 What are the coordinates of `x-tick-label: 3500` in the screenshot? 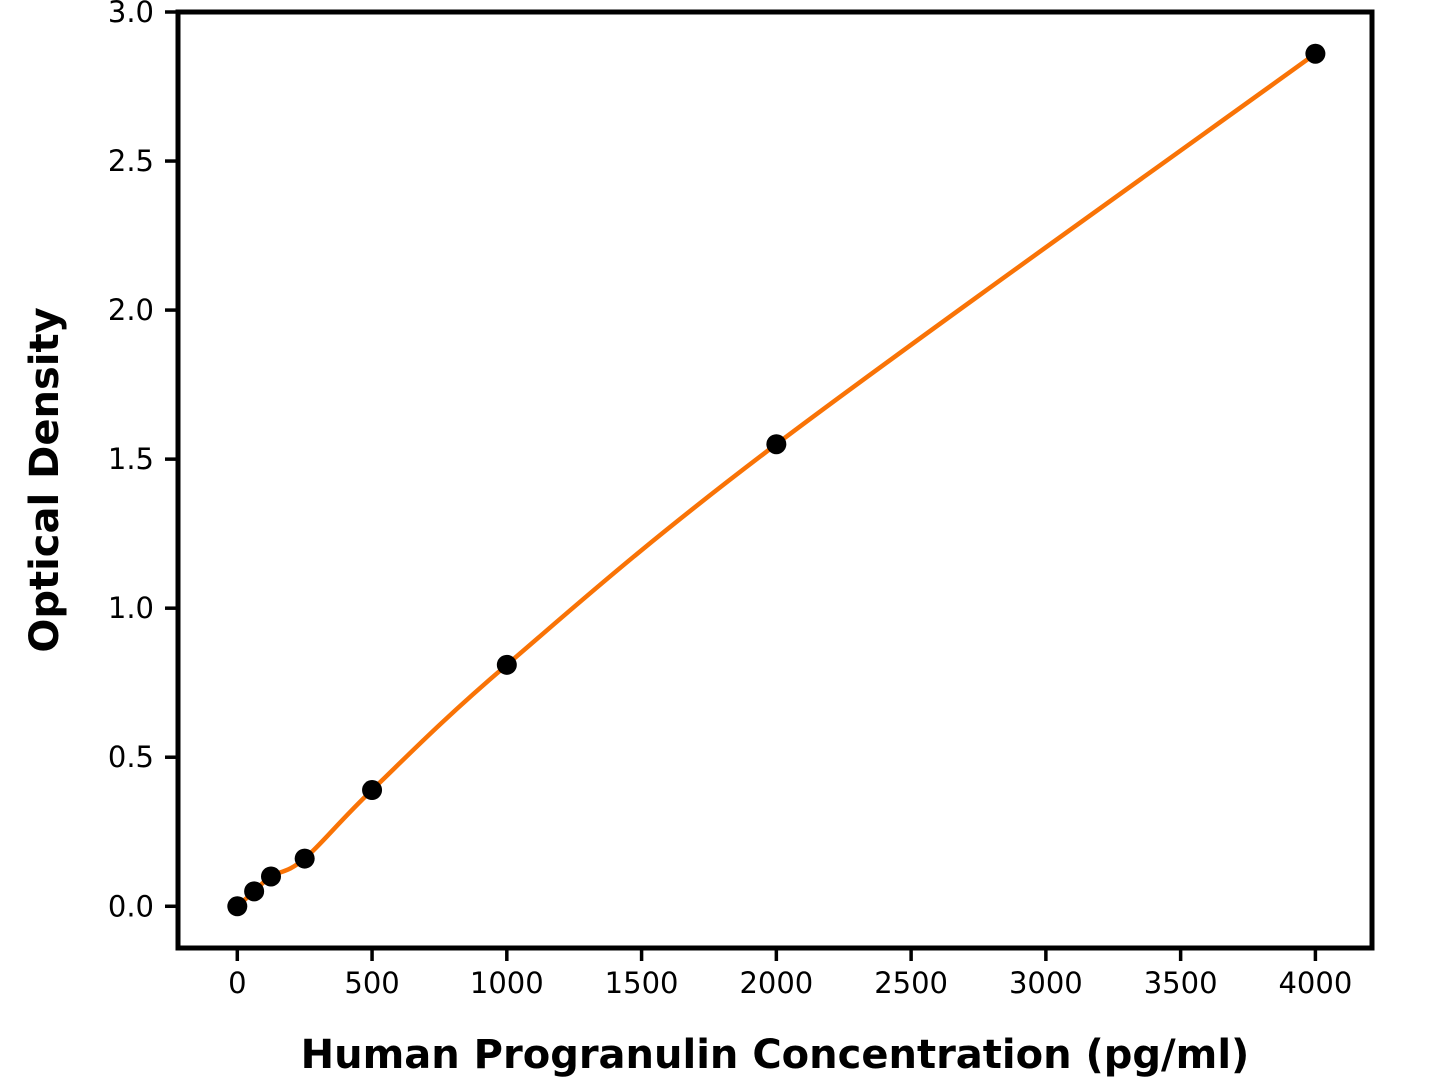 It's located at (1181, 983).